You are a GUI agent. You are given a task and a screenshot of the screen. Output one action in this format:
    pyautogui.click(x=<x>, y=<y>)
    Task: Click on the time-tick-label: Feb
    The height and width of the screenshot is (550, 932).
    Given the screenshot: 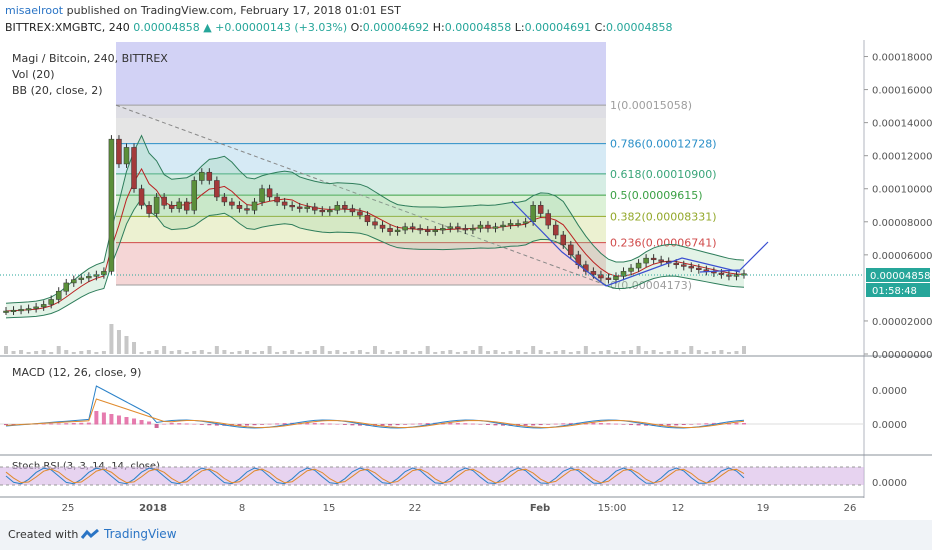 What is the action you would take?
    pyautogui.click(x=540, y=508)
    